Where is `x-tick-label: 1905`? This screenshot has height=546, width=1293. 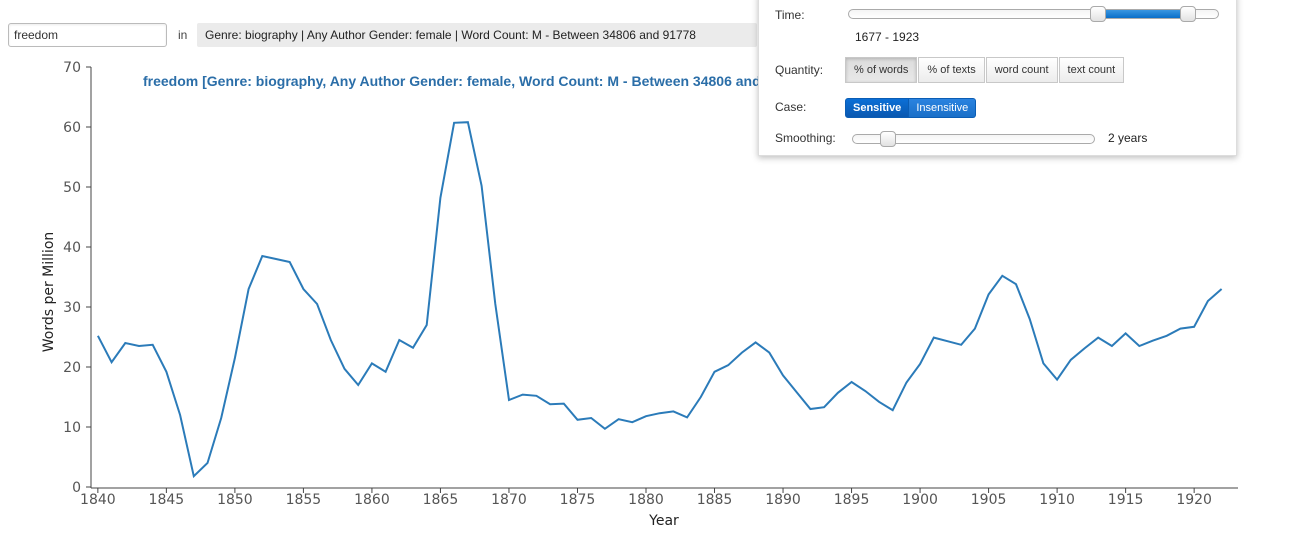 x-tick-label: 1905 is located at coordinates (989, 500).